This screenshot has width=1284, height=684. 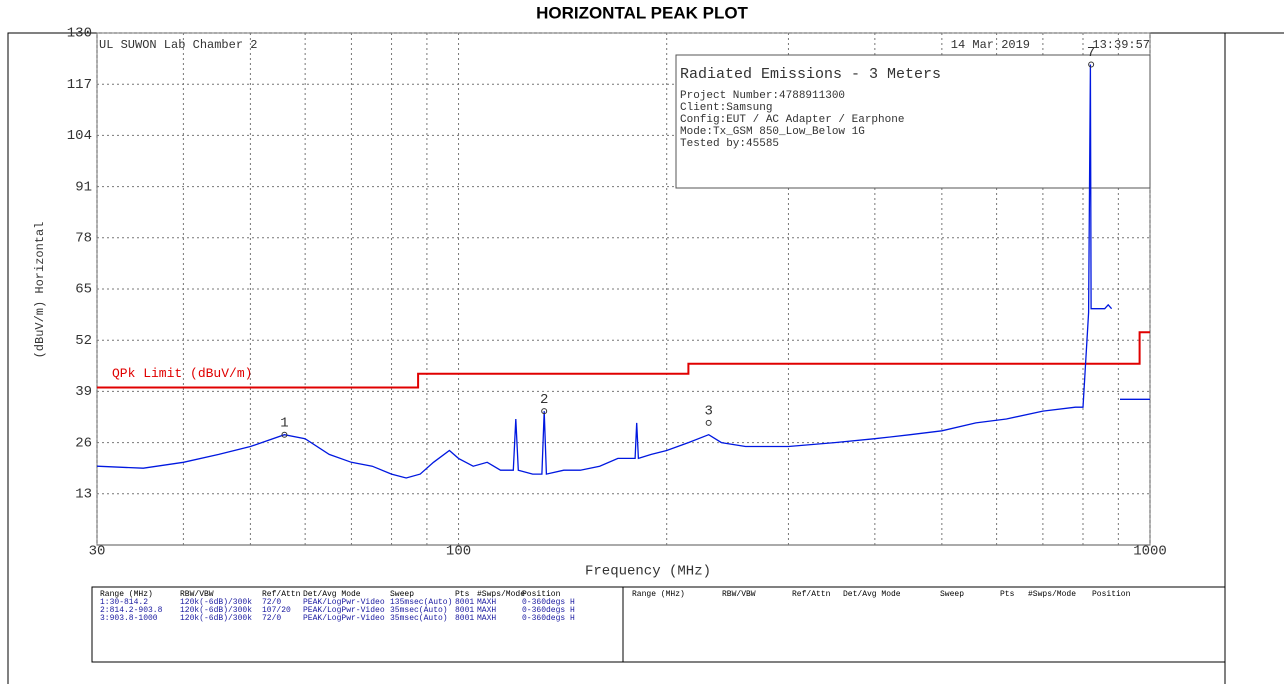 What do you see at coordinates (83, 443) in the screenshot?
I see `y-tick-label: 26` at bounding box center [83, 443].